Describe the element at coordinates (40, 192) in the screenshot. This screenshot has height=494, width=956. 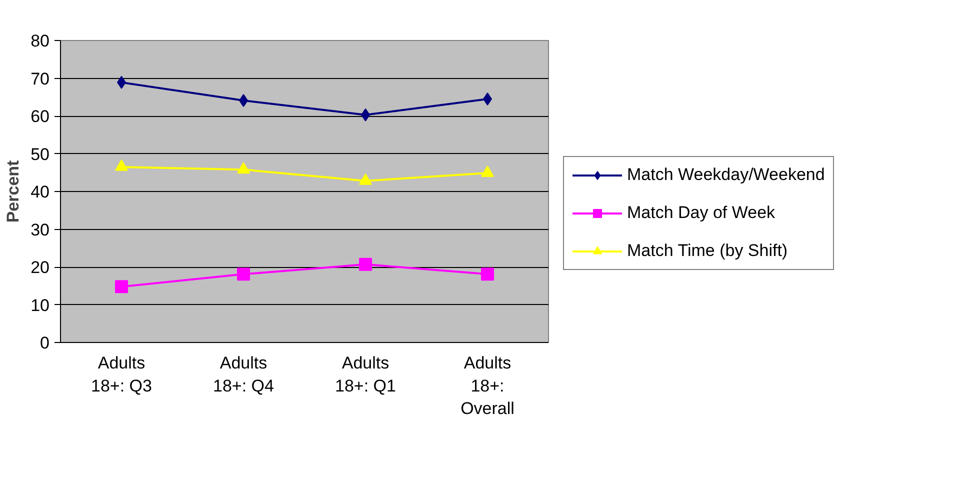
I see `y-tick-label: 40` at that location.